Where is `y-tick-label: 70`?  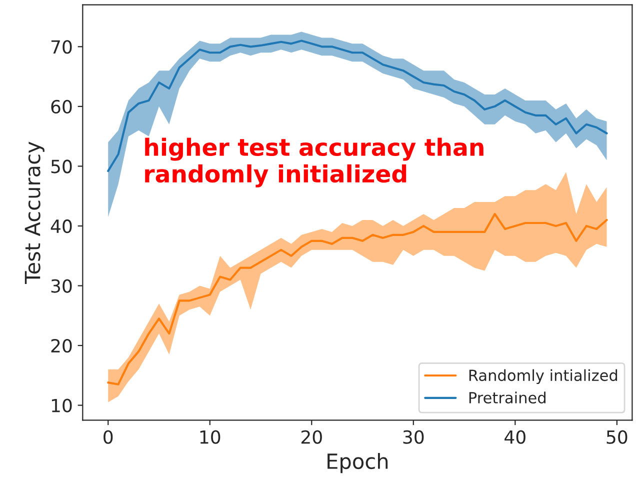 y-tick-label: 70 is located at coordinates (61, 47).